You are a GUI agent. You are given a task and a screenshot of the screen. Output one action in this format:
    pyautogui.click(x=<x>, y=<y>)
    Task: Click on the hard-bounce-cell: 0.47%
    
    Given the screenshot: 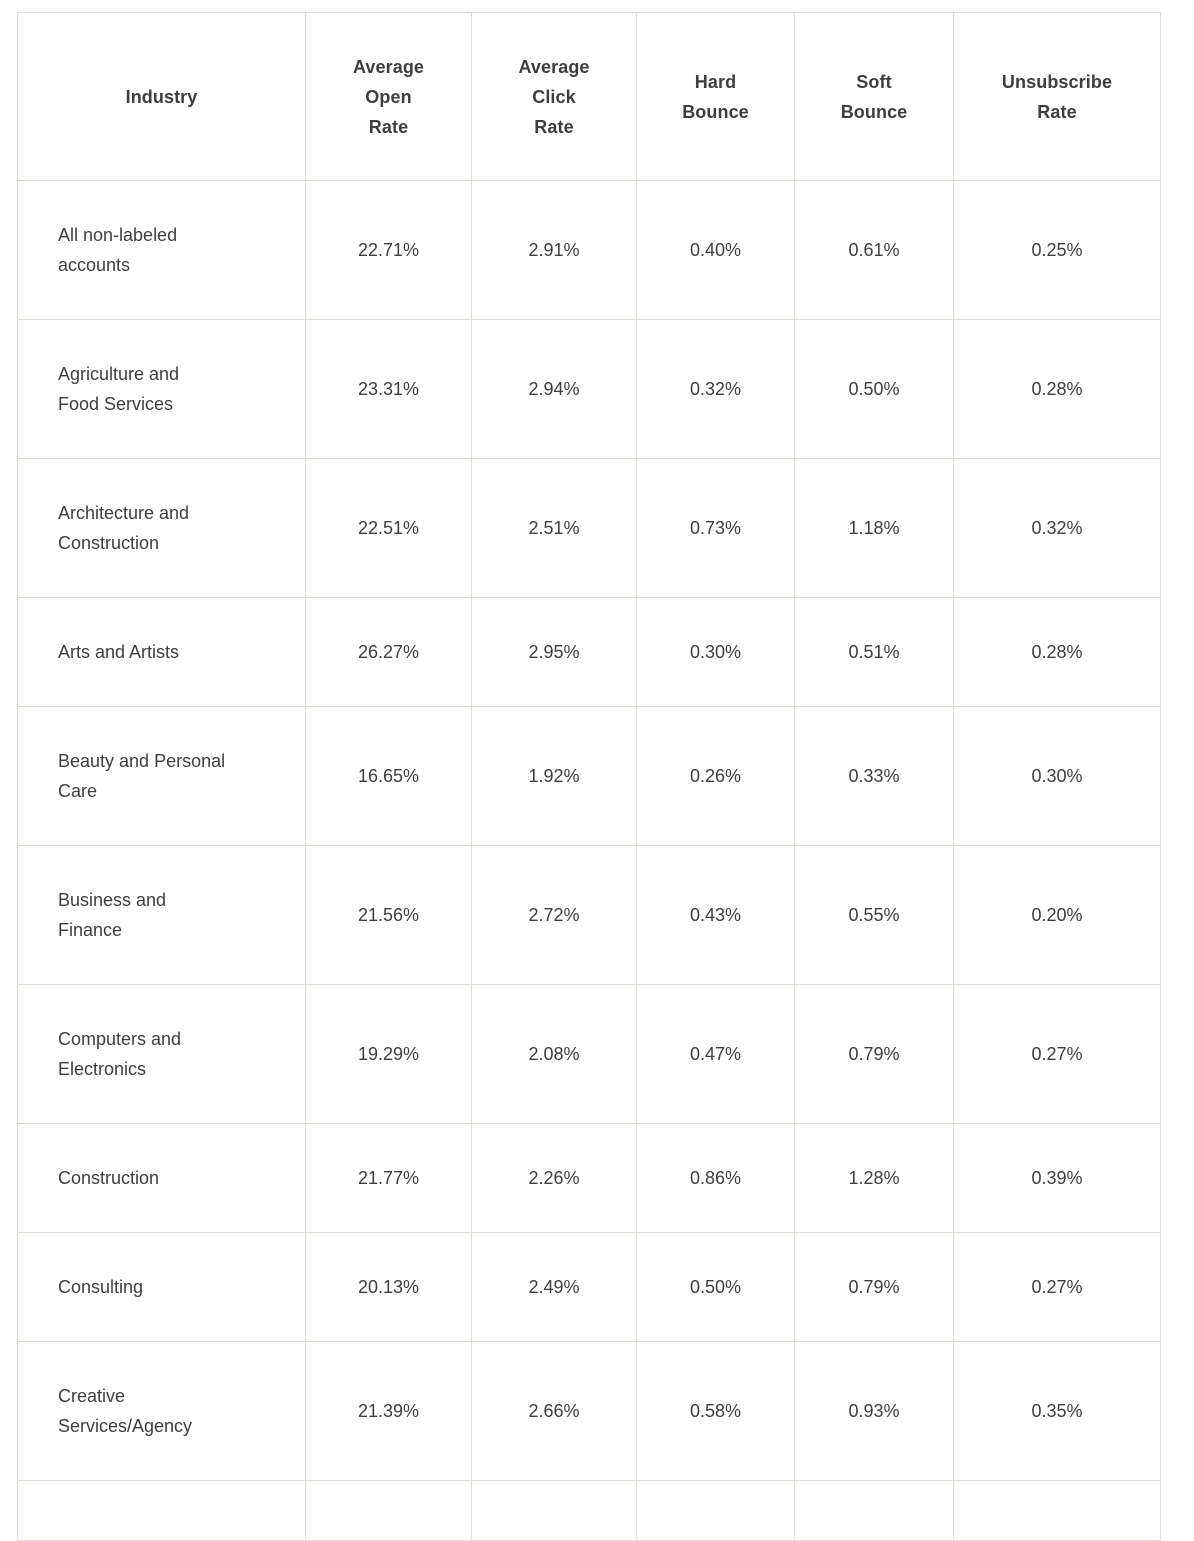 What is the action you would take?
    pyautogui.click(x=715, y=1054)
    